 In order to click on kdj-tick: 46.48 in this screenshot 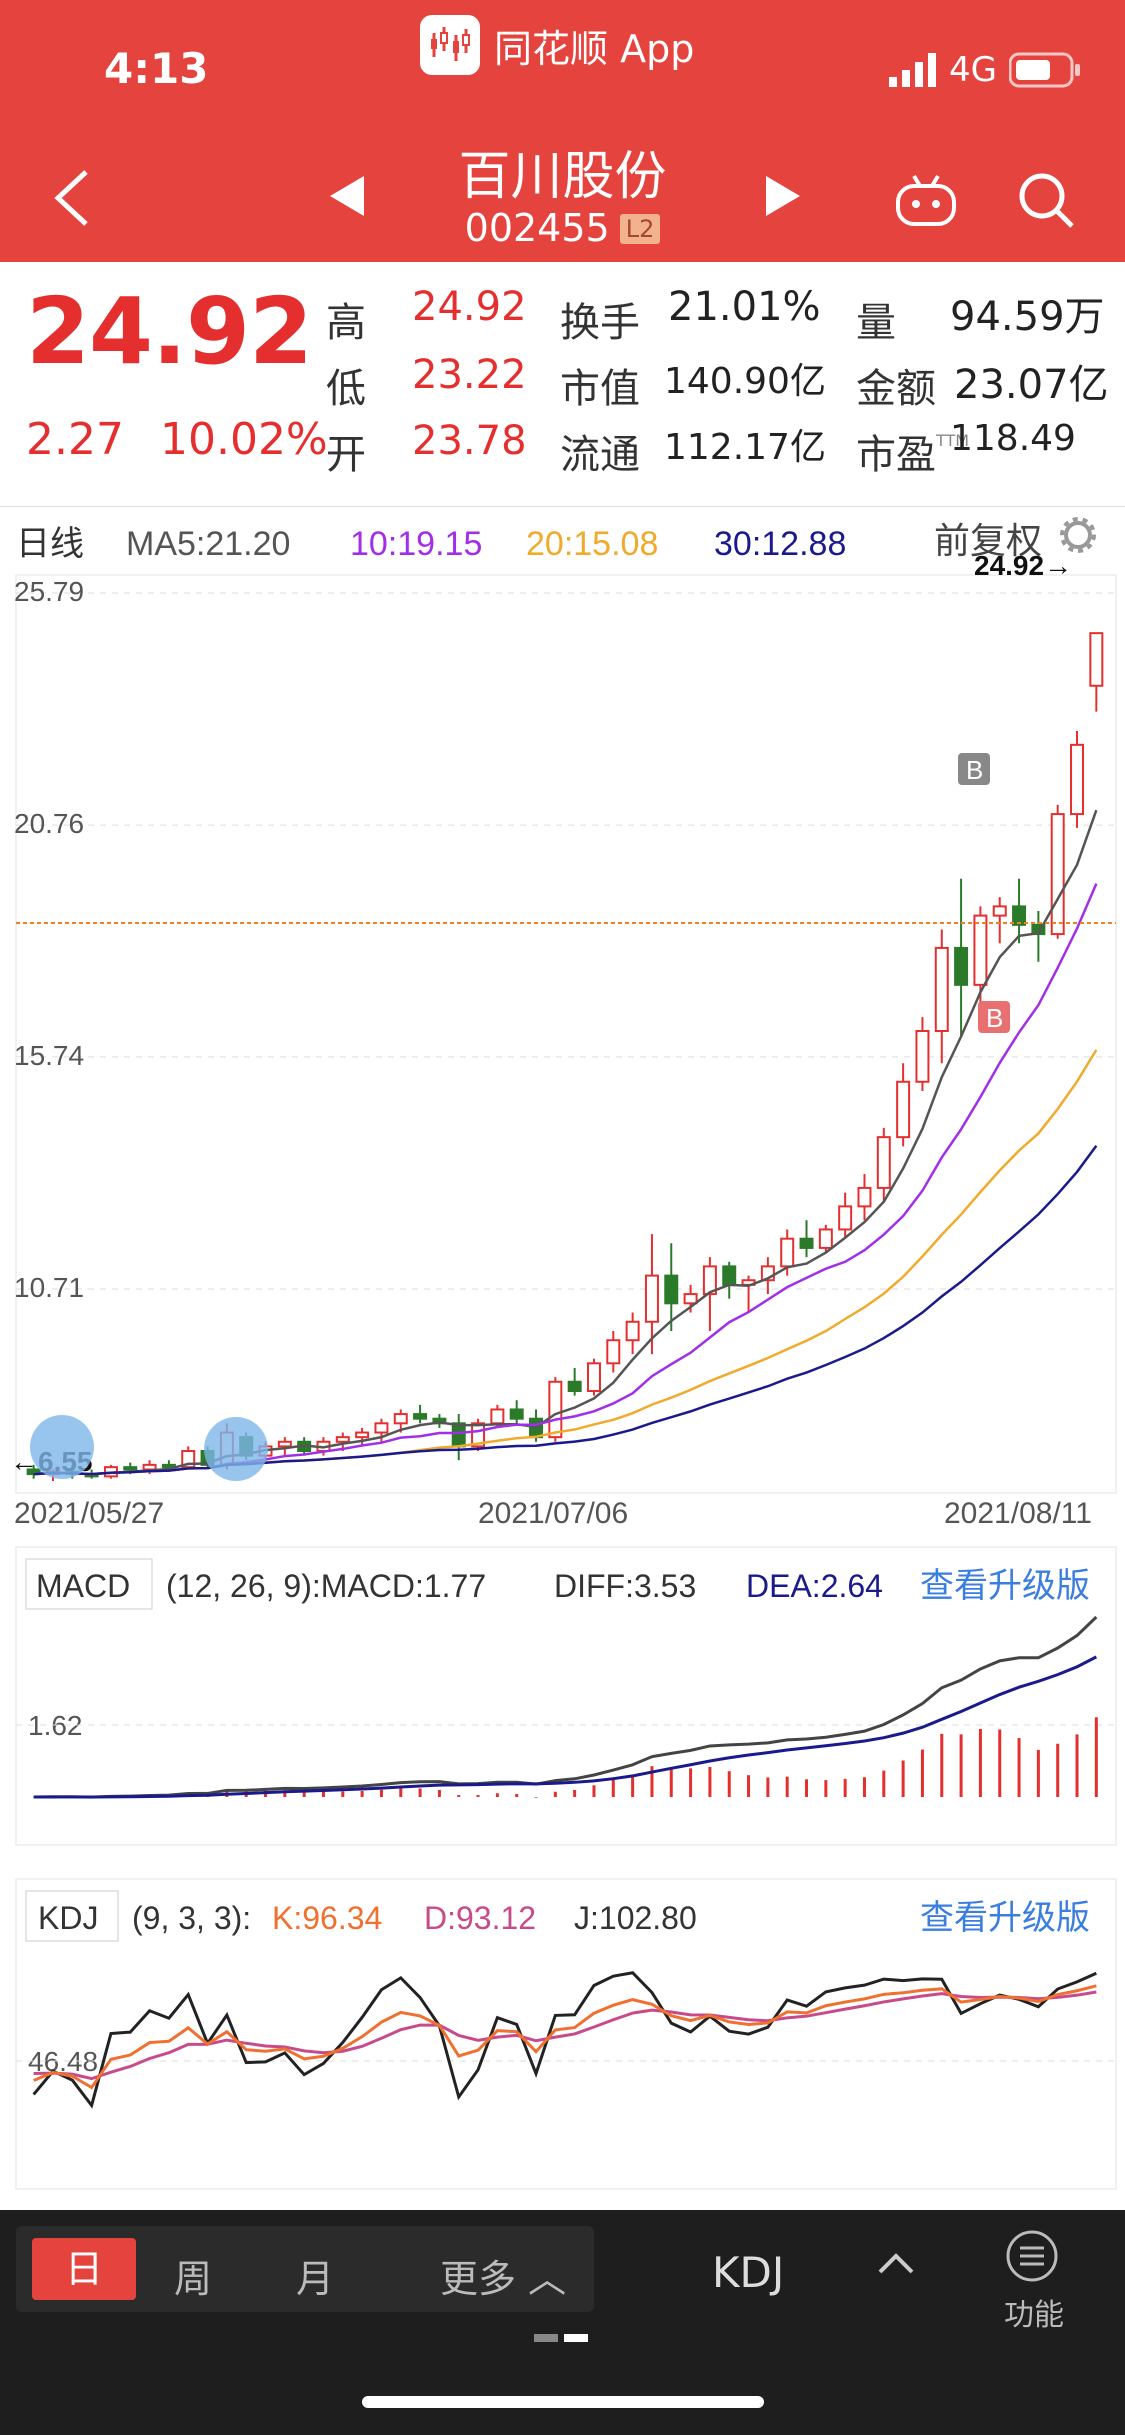, I will do `click(63, 2061)`.